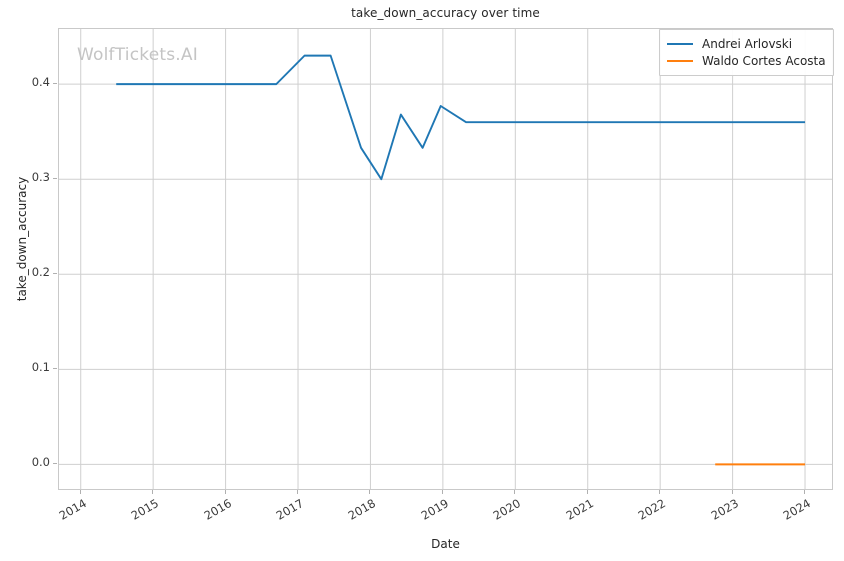 This screenshot has height=561, width=844. I want to click on legend-label: Andrei Arlovski, so click(747, 43).